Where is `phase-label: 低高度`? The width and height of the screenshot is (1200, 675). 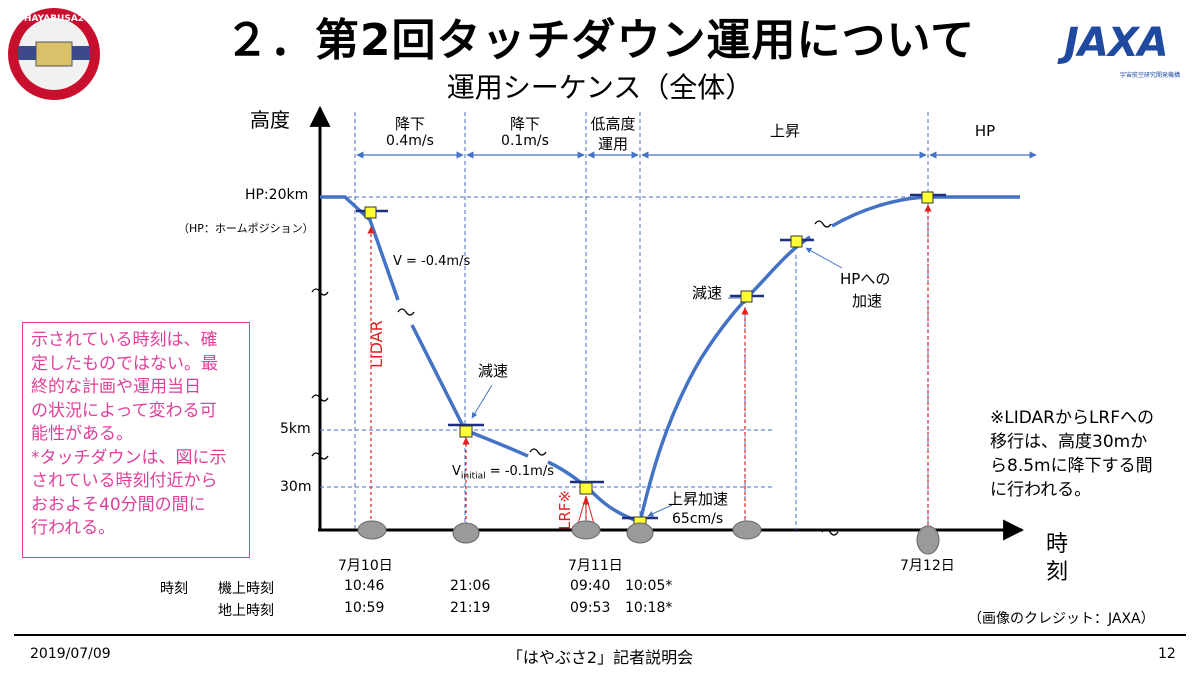
phase-label: 低高度 is located at coordinates (613, 124).